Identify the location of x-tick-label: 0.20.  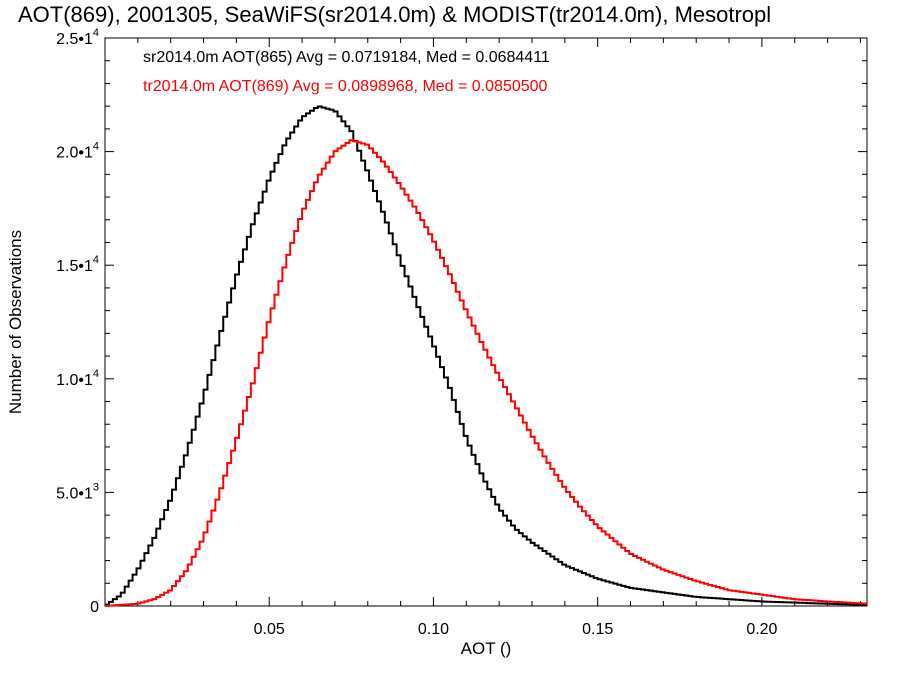
(761, 629).